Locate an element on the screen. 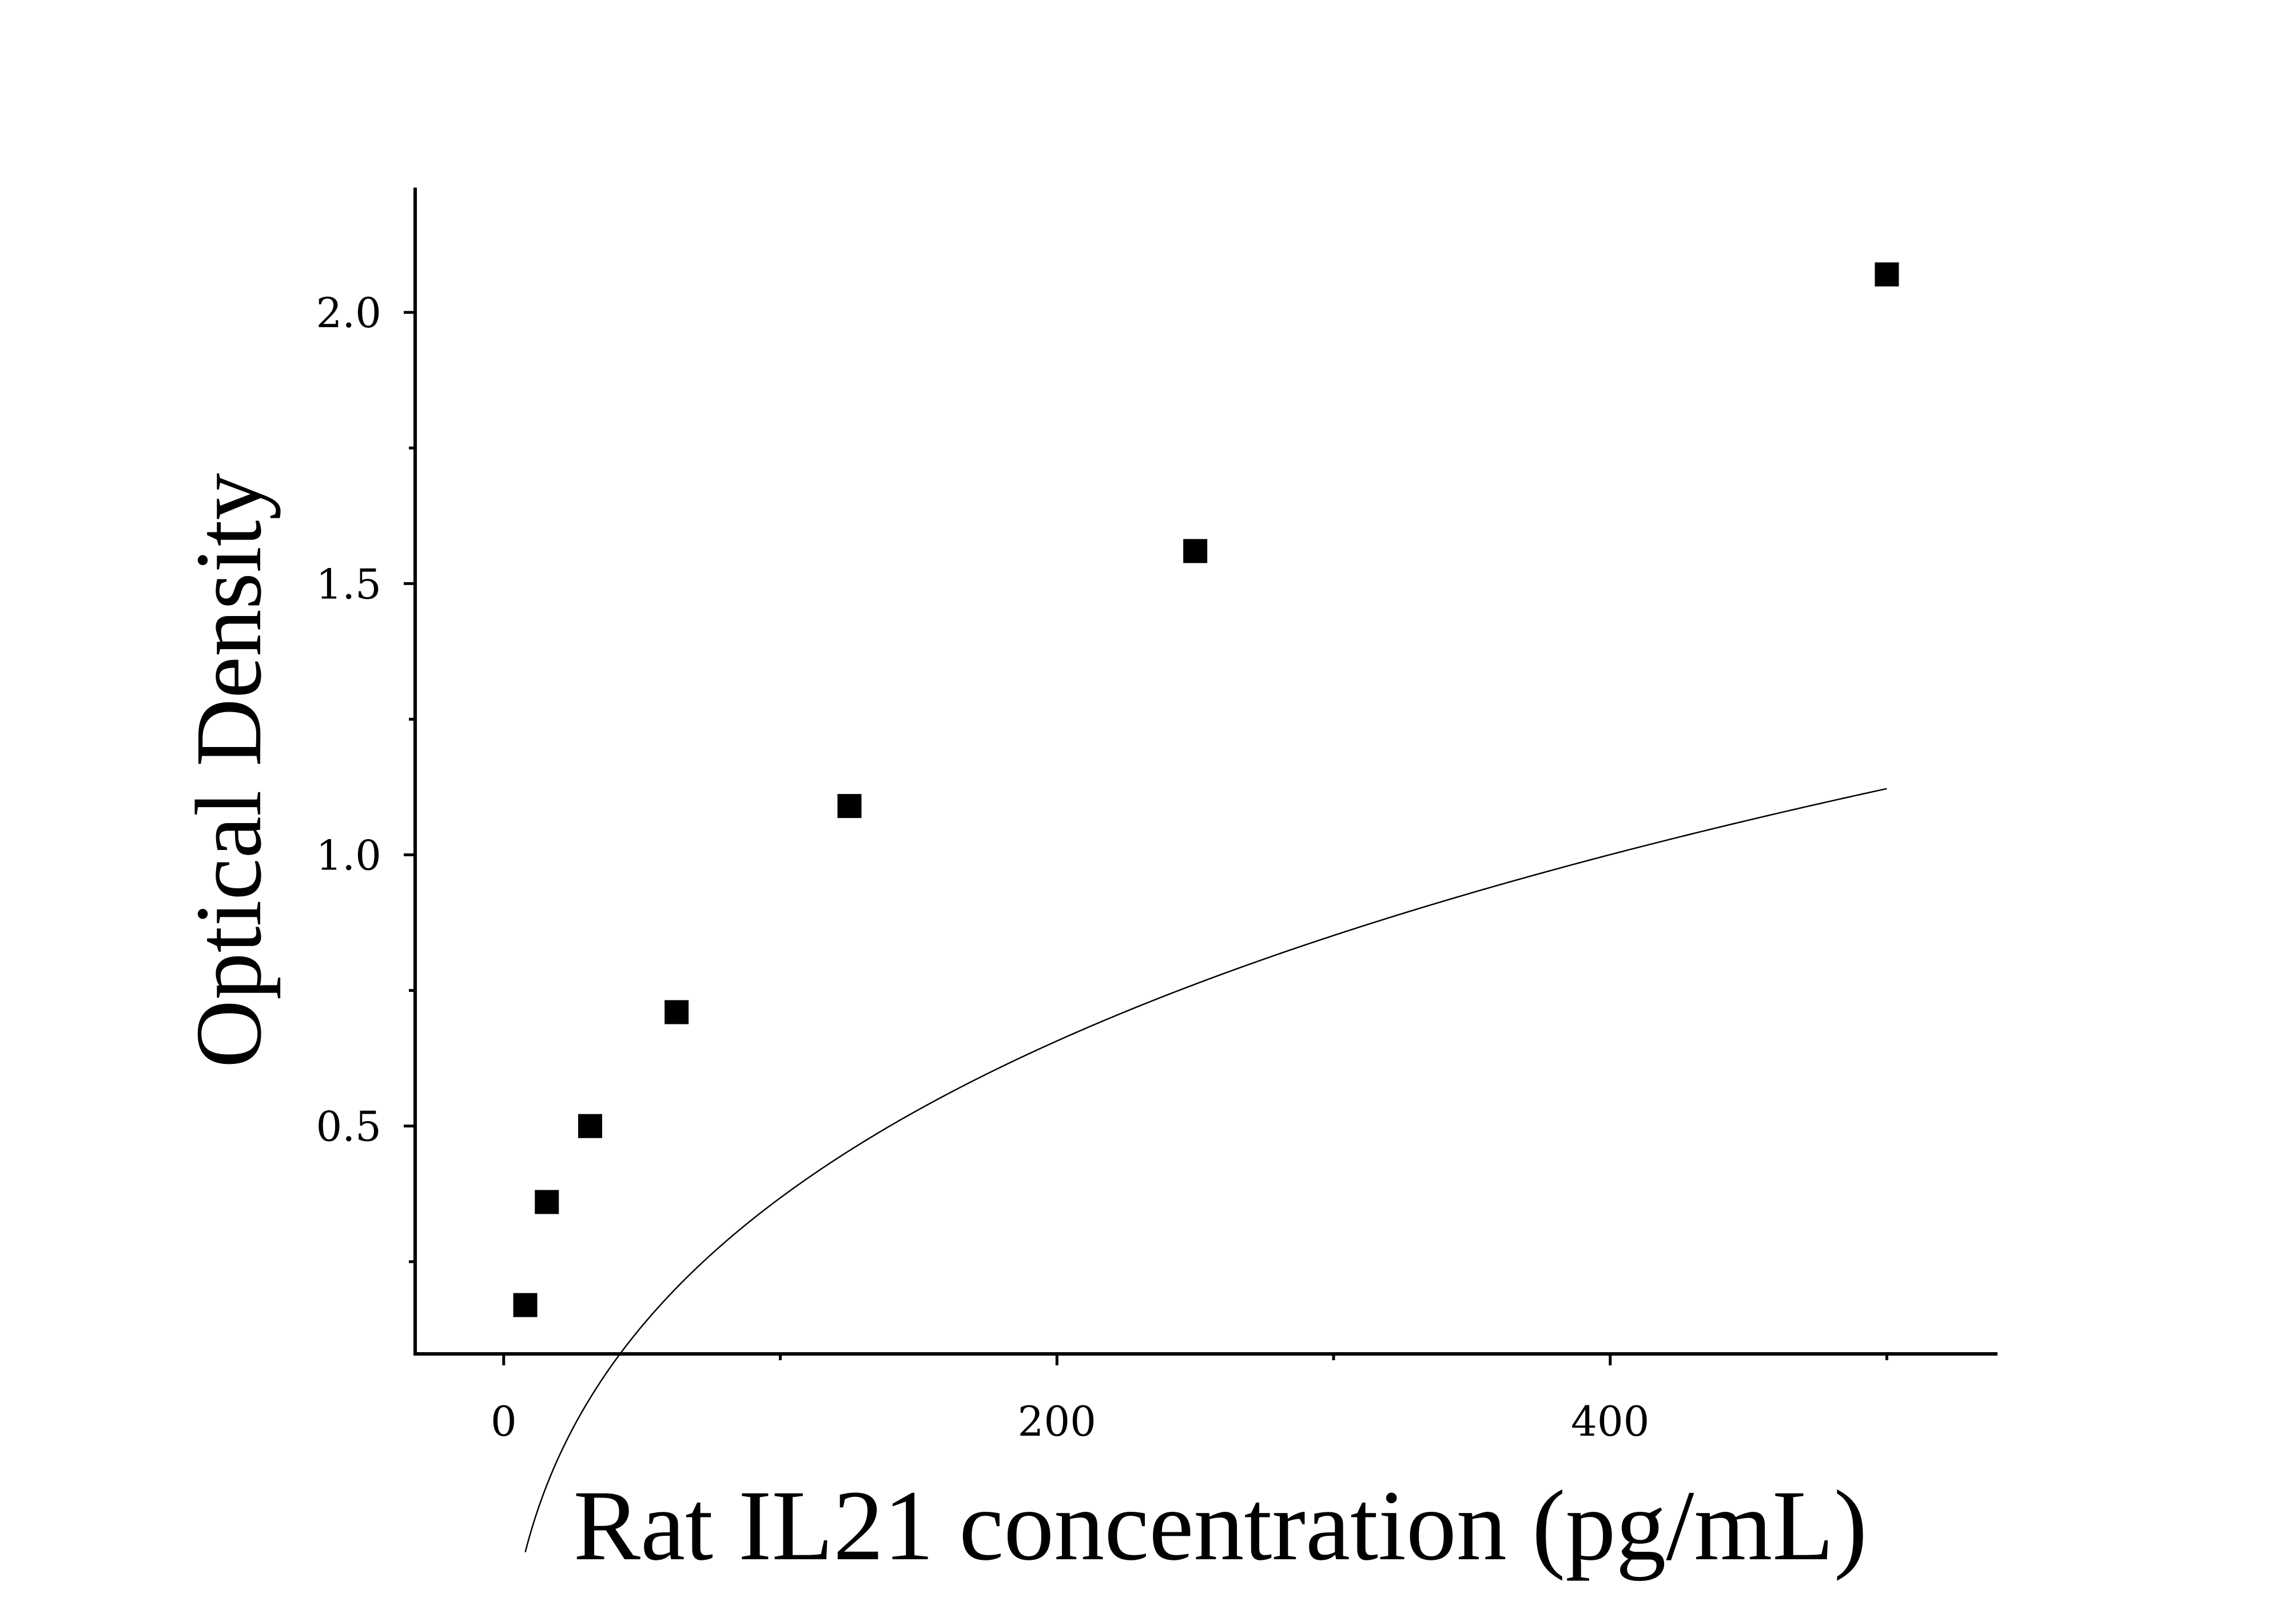  y-axis-ticks: 0.5 1.0 1.5 2.0 is located at coordinates (366, 776).